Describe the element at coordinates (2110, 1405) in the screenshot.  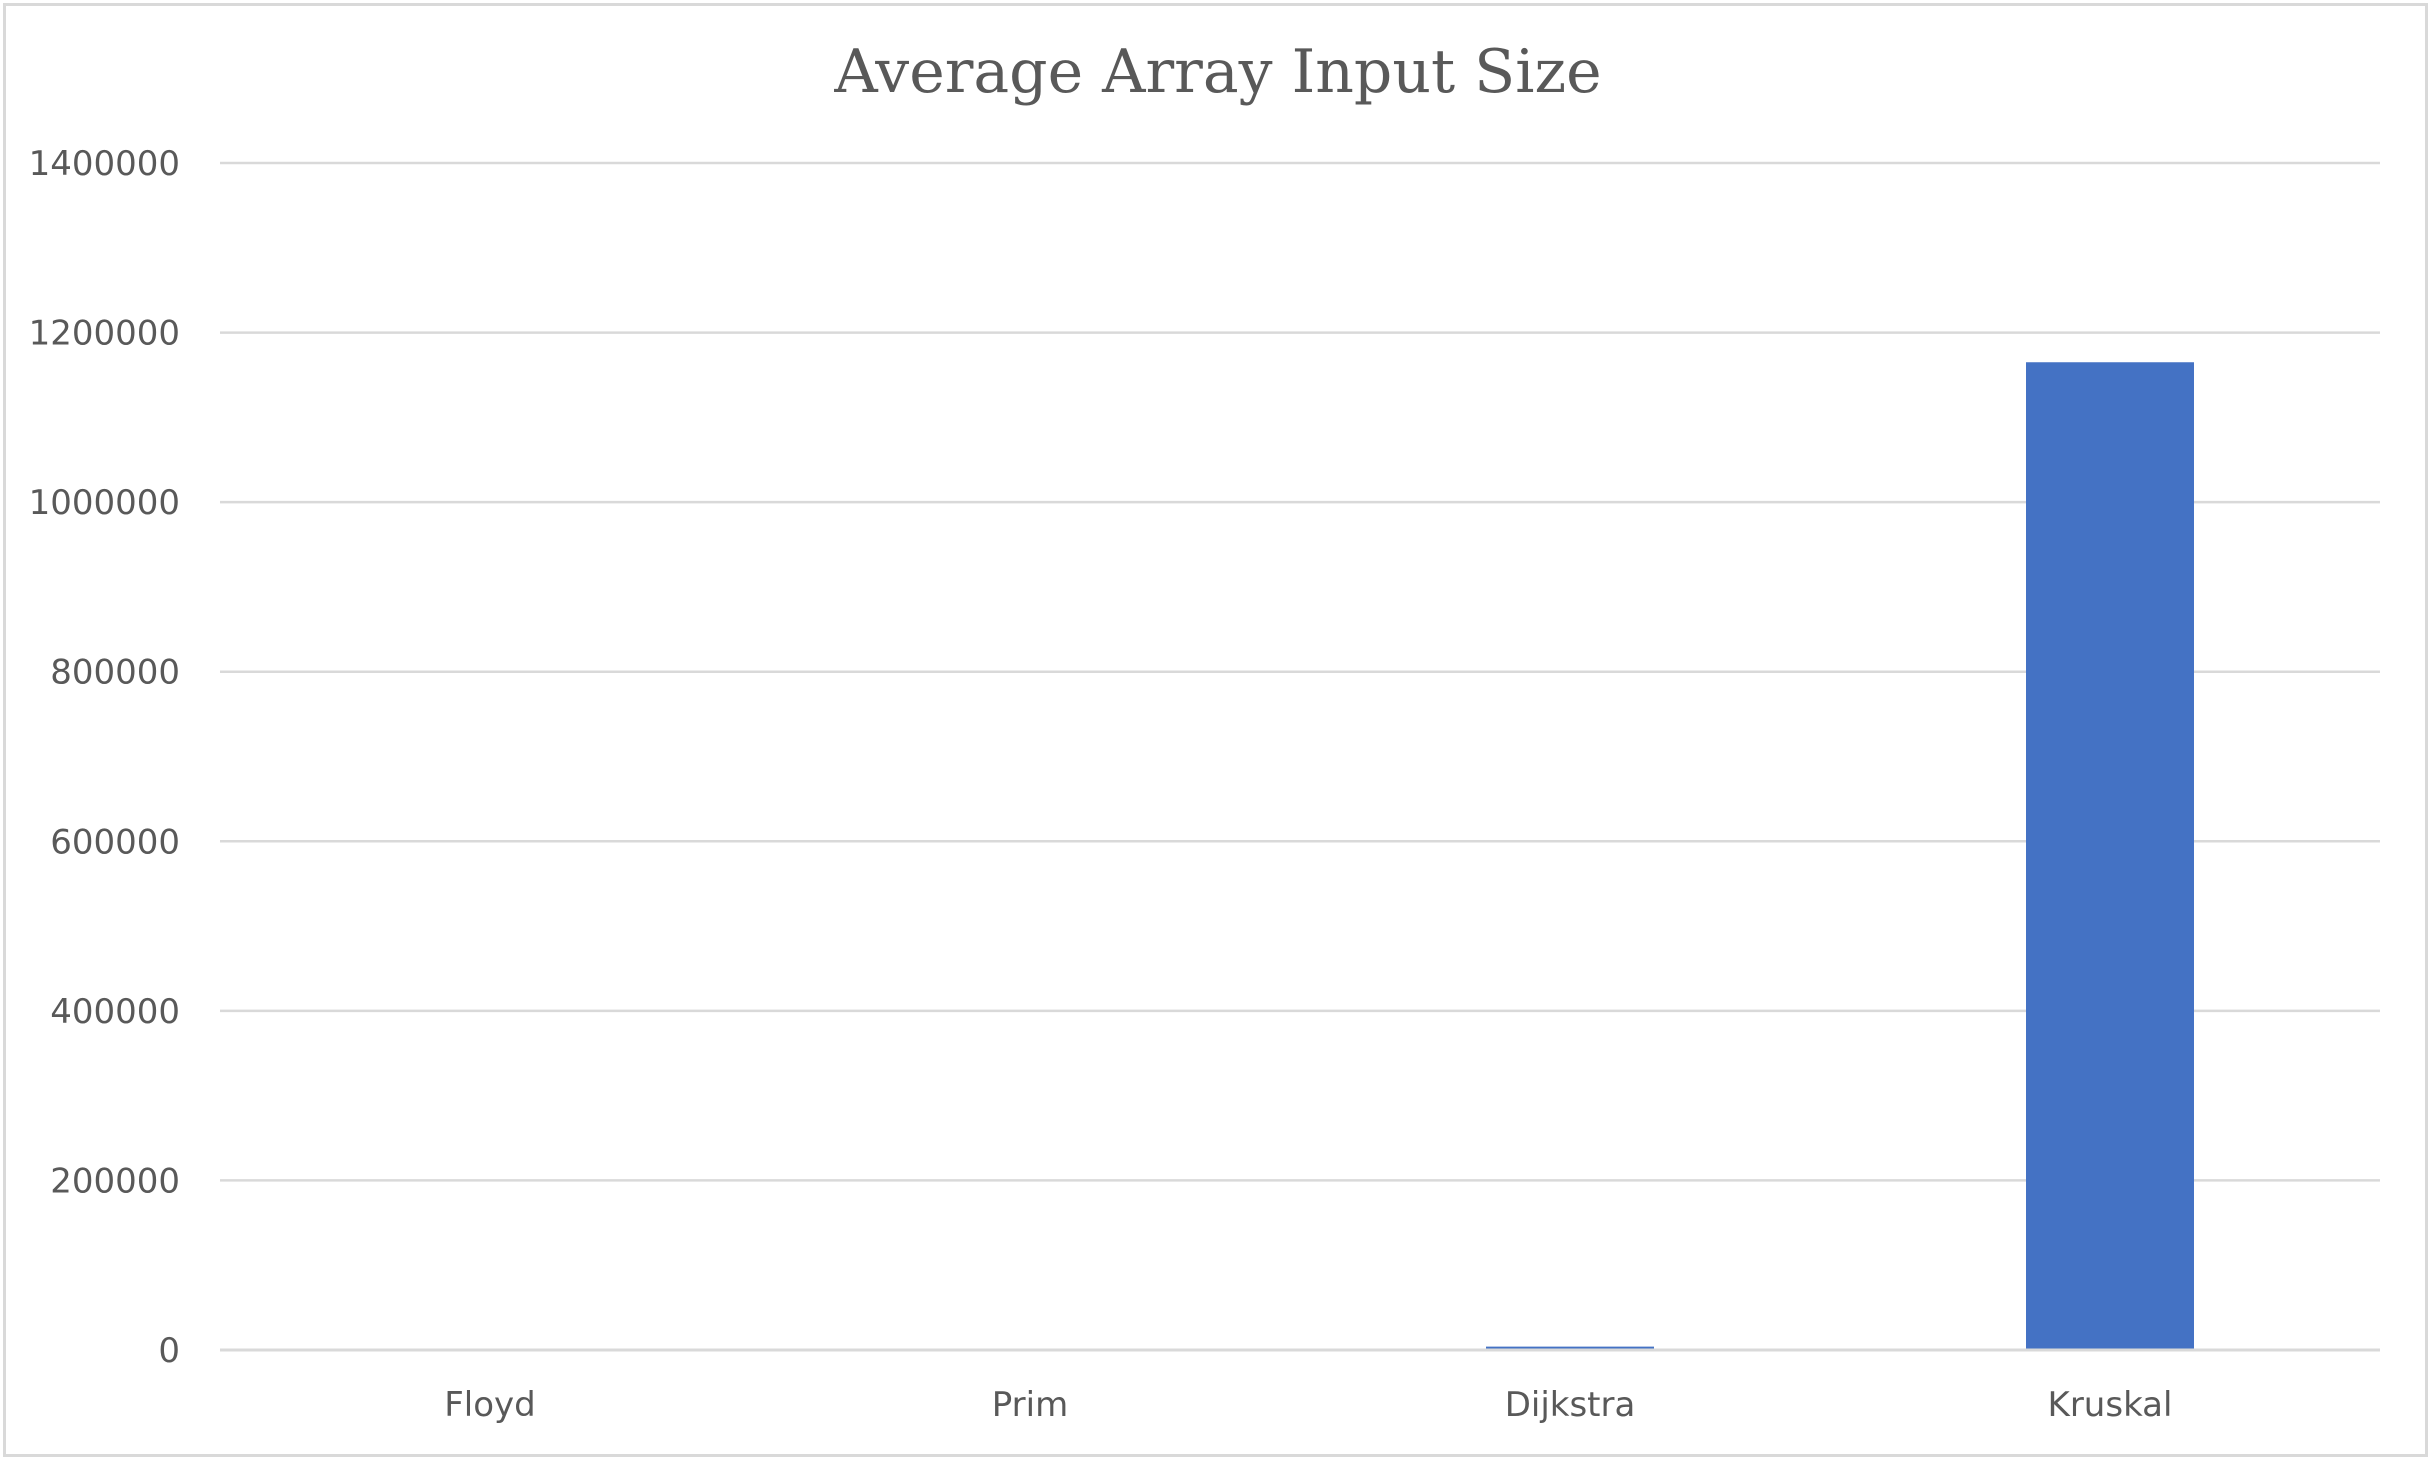
I see `x-tick-label: Kruskal` at that location.